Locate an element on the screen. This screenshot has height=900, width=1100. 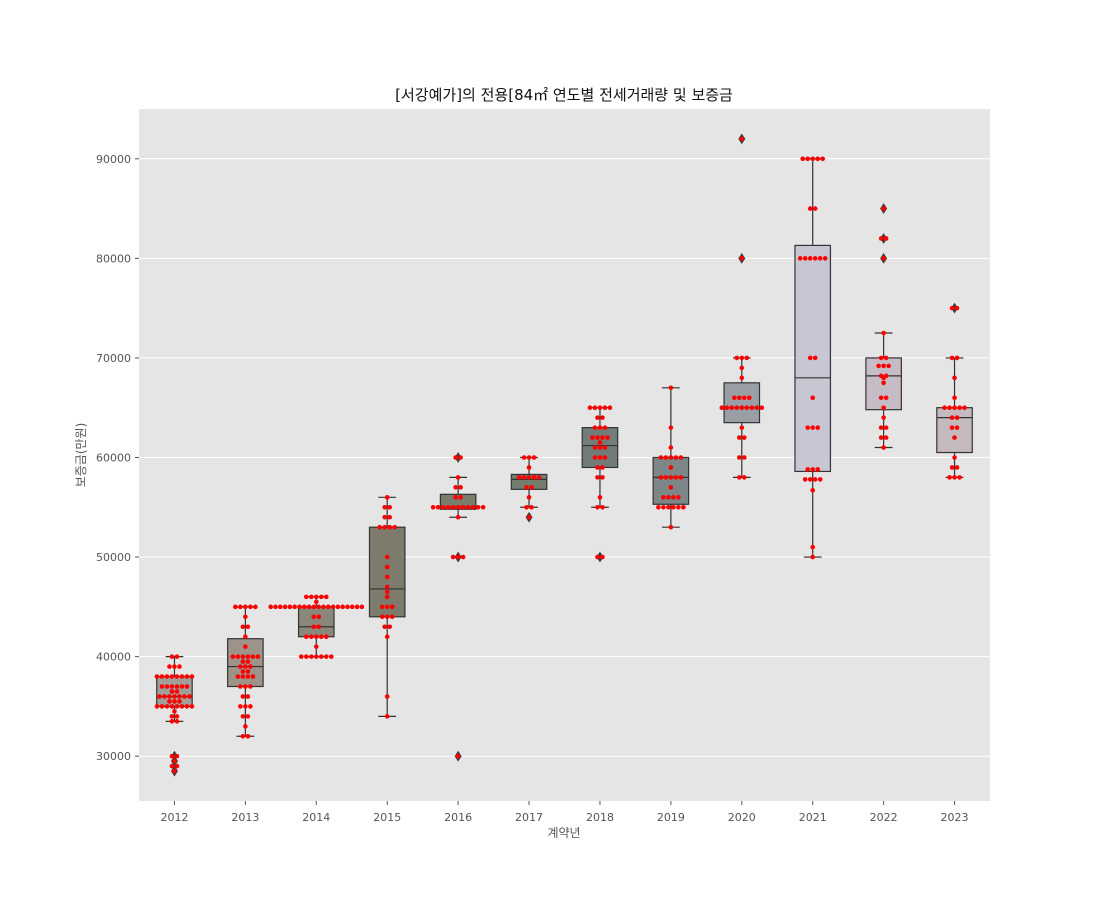
y-tick-label: 90000 is located at coordinates (113, 159).